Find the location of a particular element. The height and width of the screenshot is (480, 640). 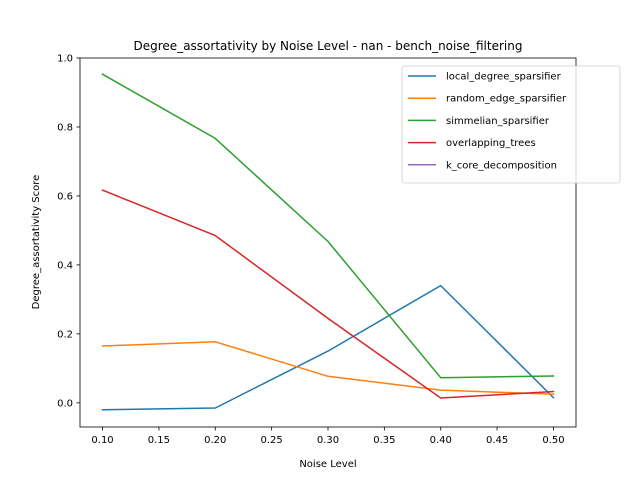

legend-label: simmelian_sparsifier is located at coordinates (498, 121).